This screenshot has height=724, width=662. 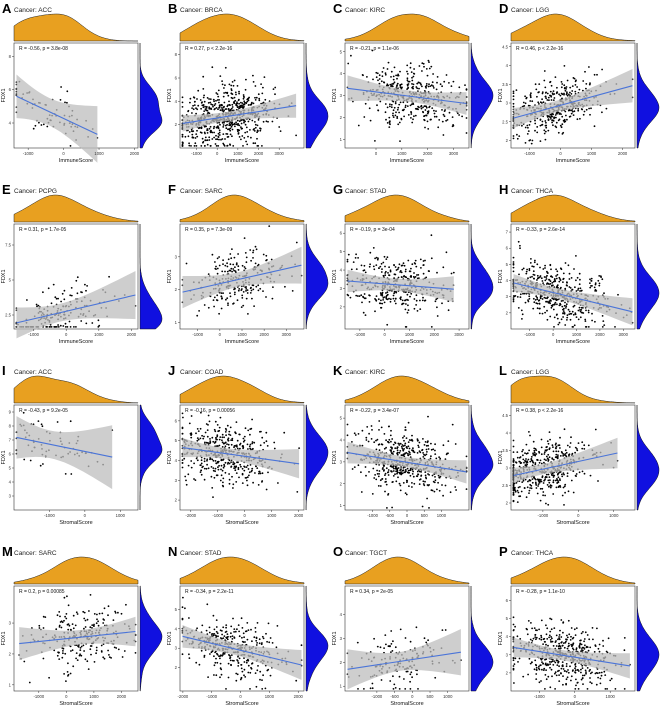 What do you see at coordinates (10, 468) in the screenshot?
I see `y-tick-label: 5` at bounding box center [10, 468].